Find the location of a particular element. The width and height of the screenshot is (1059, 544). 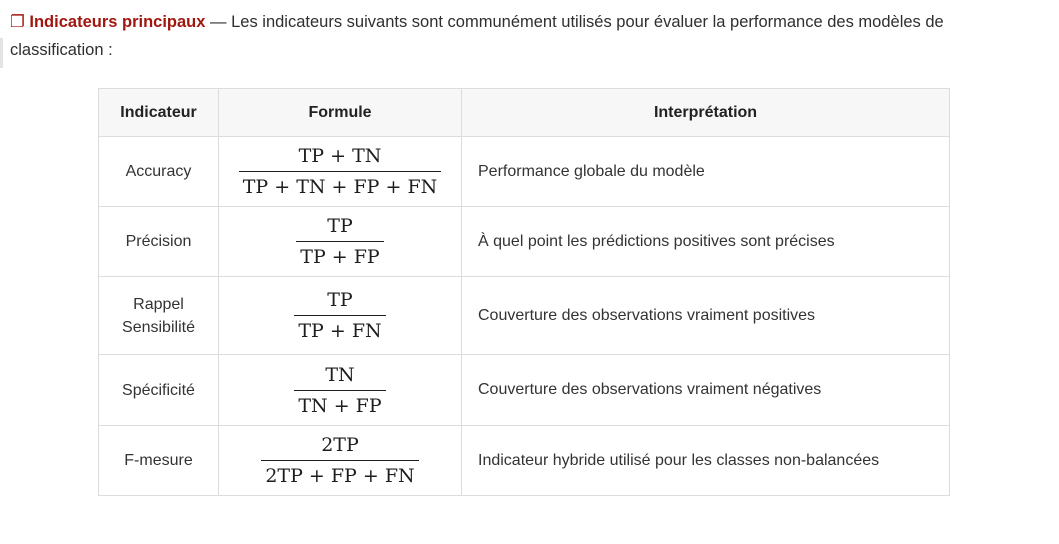

formula-cell: TP TP + FN is located at coordinates (340, 315).